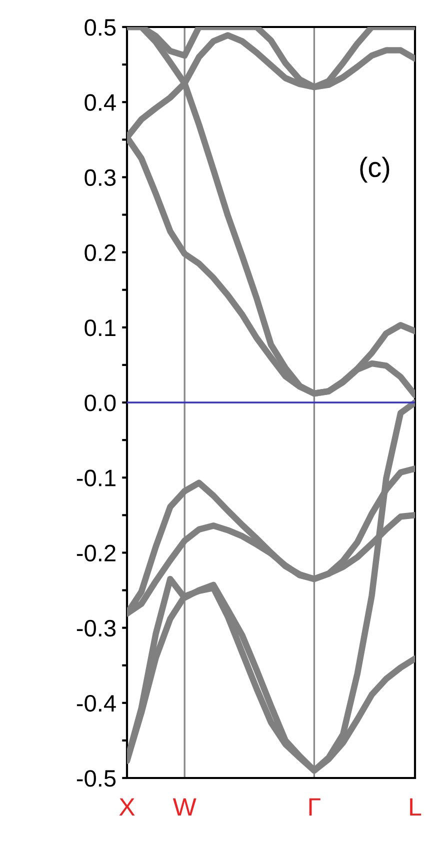  Describe the element at coordinates (127, 807) in the screenshot. I see `x-tick-label: X` at that location.